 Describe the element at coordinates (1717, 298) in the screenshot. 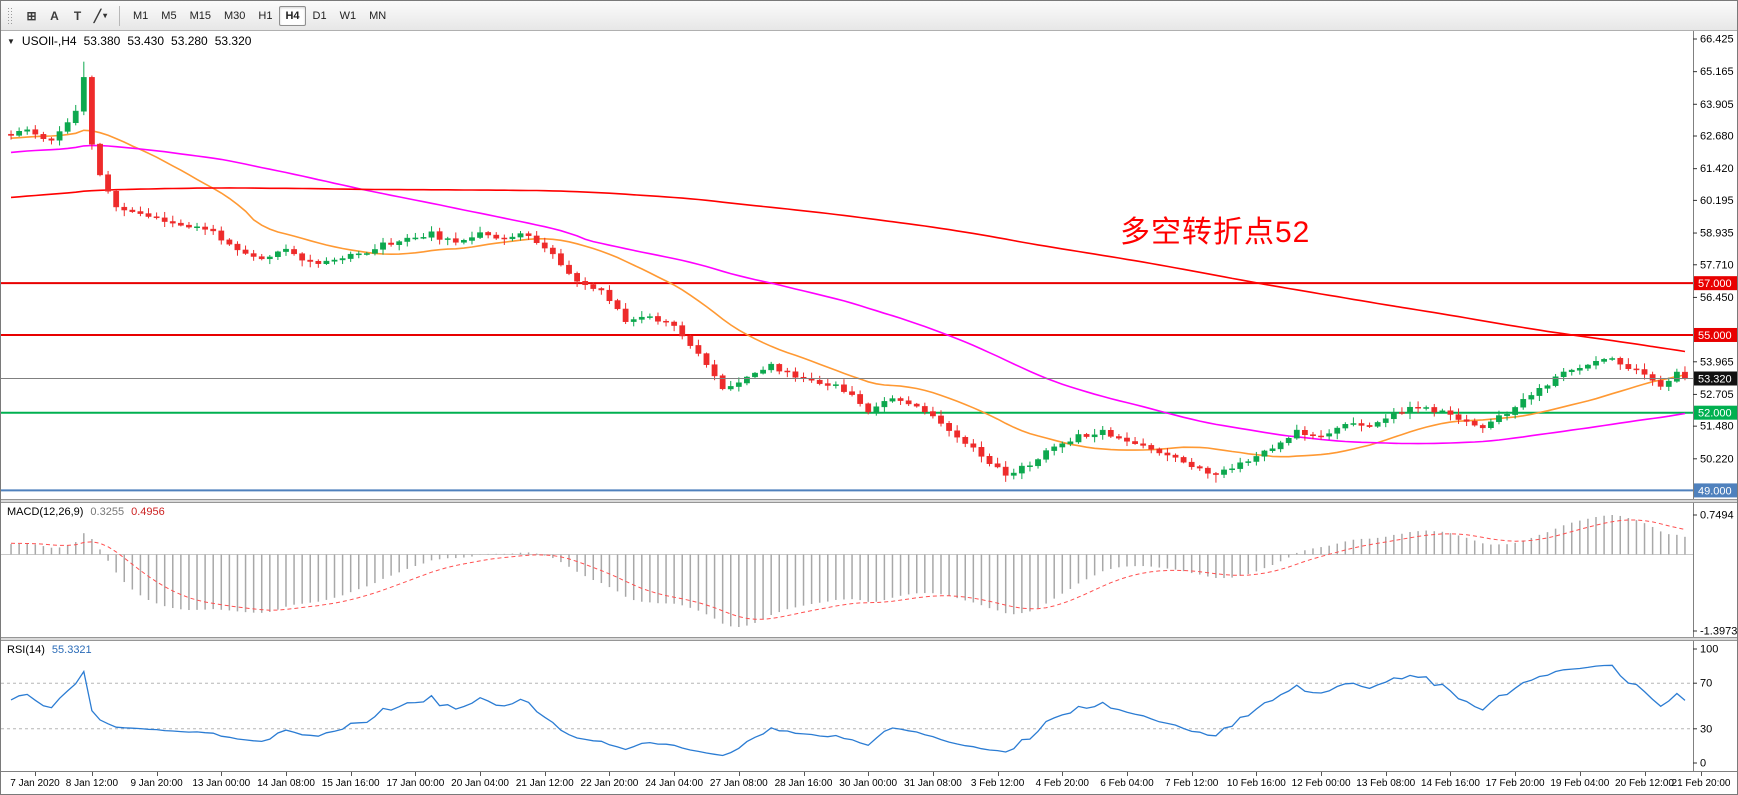

I see `price-tick-label: 56.450` at that location.